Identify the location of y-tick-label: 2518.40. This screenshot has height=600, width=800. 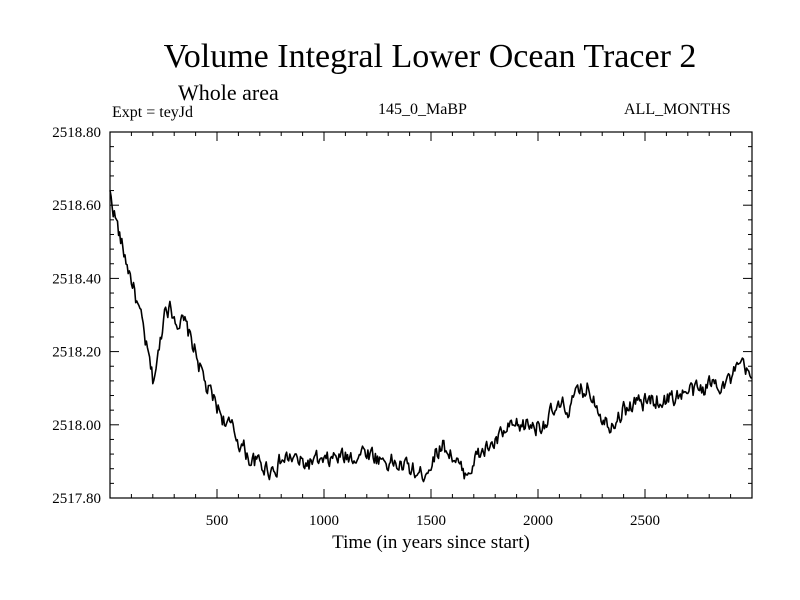
(76, 279).